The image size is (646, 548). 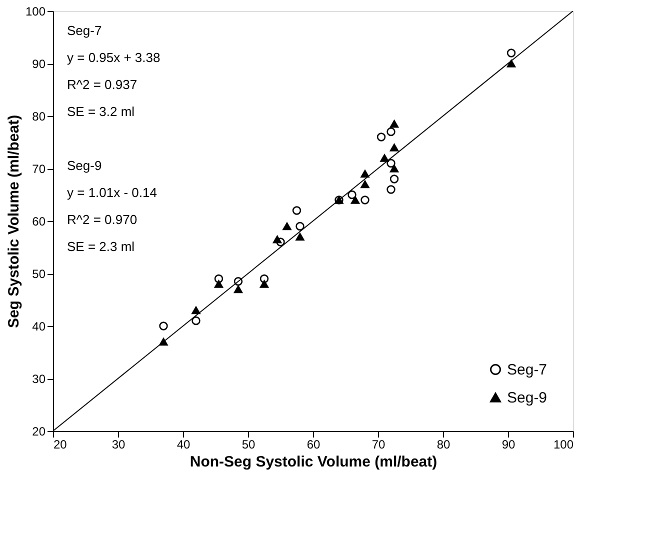 I want to click on y-tick-label: 70, so click(x=39, y=169).